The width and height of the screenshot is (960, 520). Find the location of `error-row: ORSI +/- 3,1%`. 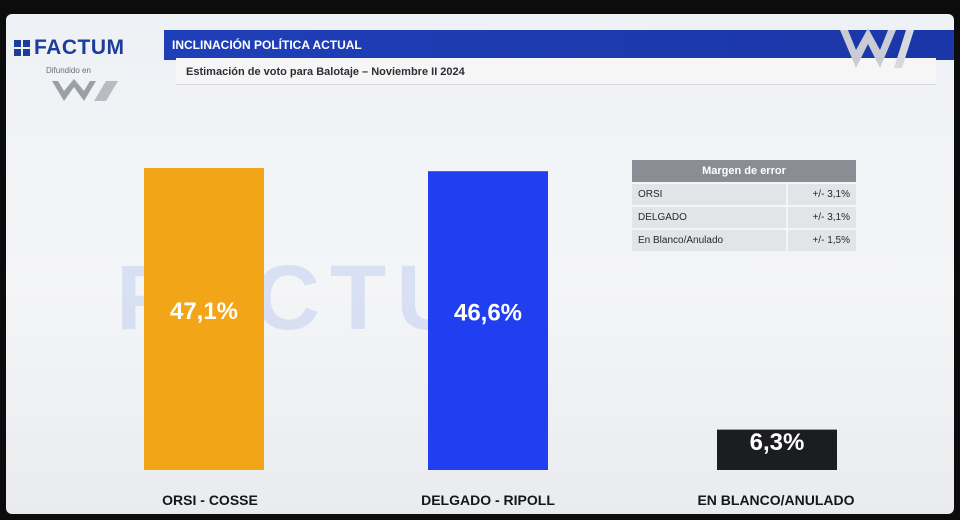

error-row: ORSI +/- 3,1% is located at coordinates (744, 194).